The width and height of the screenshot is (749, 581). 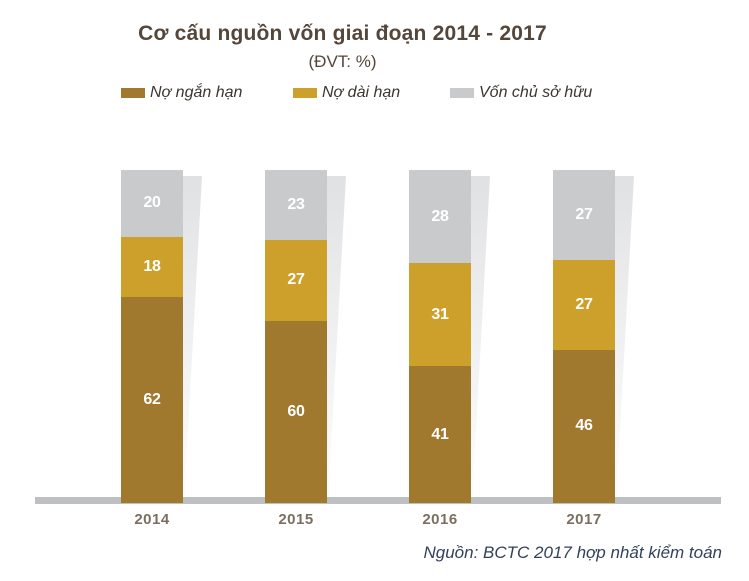 I want to click on segment-value-label: 41, so click(x=440, y=434).